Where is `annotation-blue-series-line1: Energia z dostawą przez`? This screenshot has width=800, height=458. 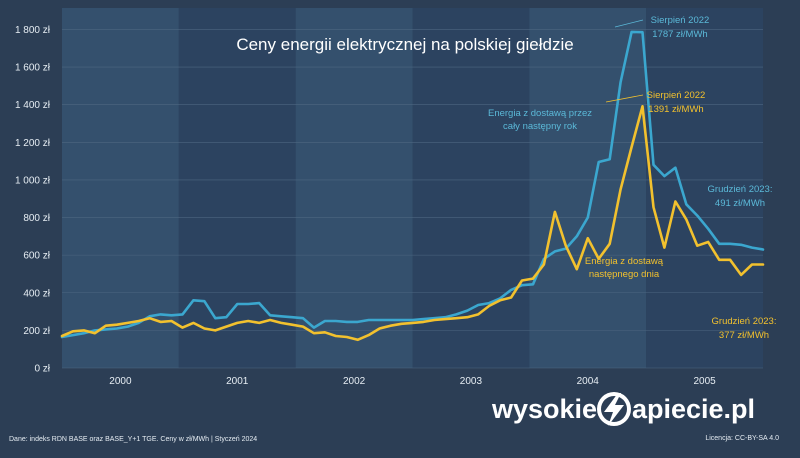 annotation-blue-series-line1: Energia z dostawą przez is located at coordinates (540, 113).